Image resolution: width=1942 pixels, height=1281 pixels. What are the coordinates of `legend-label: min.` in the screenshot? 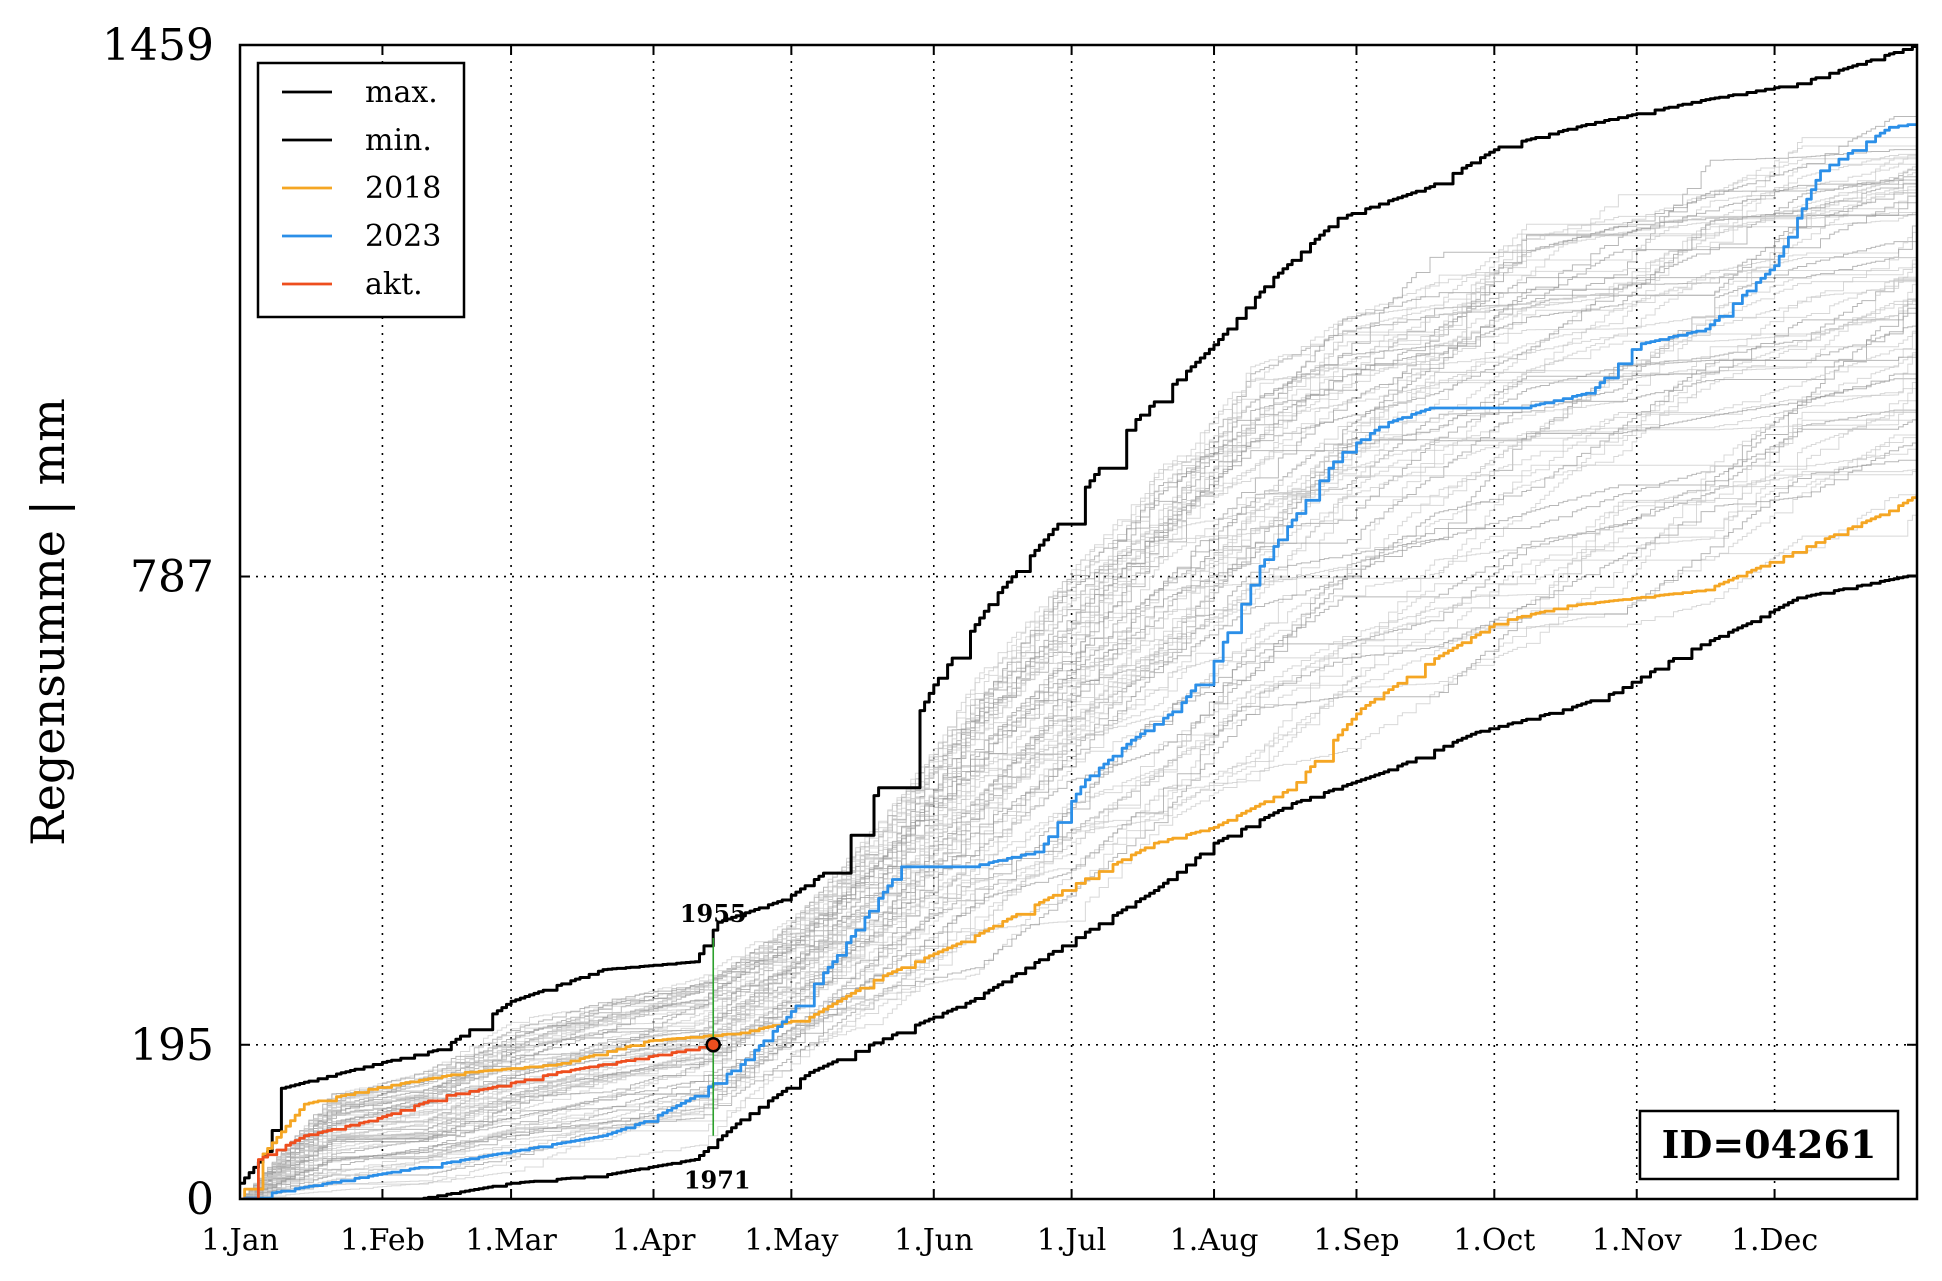 It's located at (398, 140).